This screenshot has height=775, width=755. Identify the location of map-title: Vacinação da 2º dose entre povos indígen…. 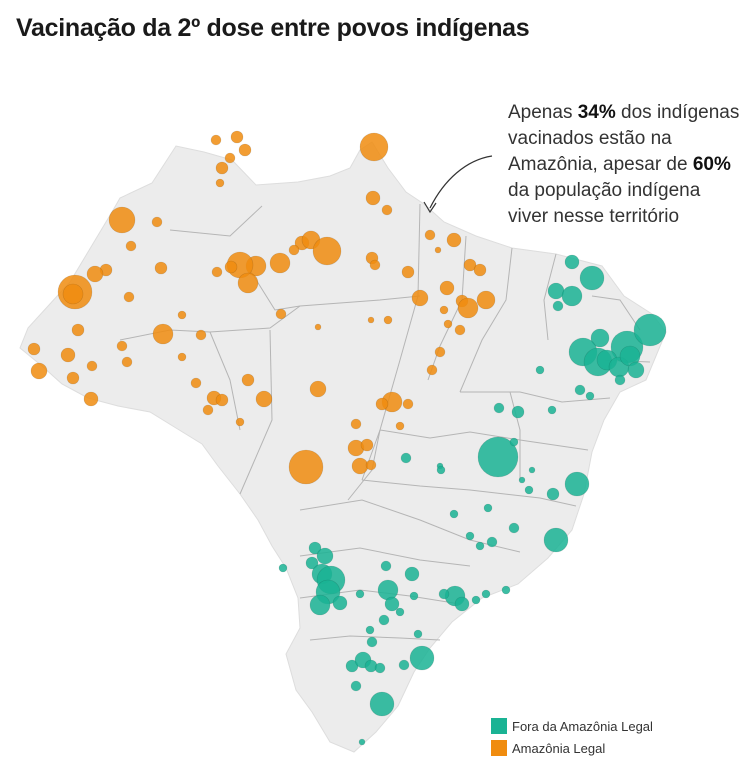
(273, 28).